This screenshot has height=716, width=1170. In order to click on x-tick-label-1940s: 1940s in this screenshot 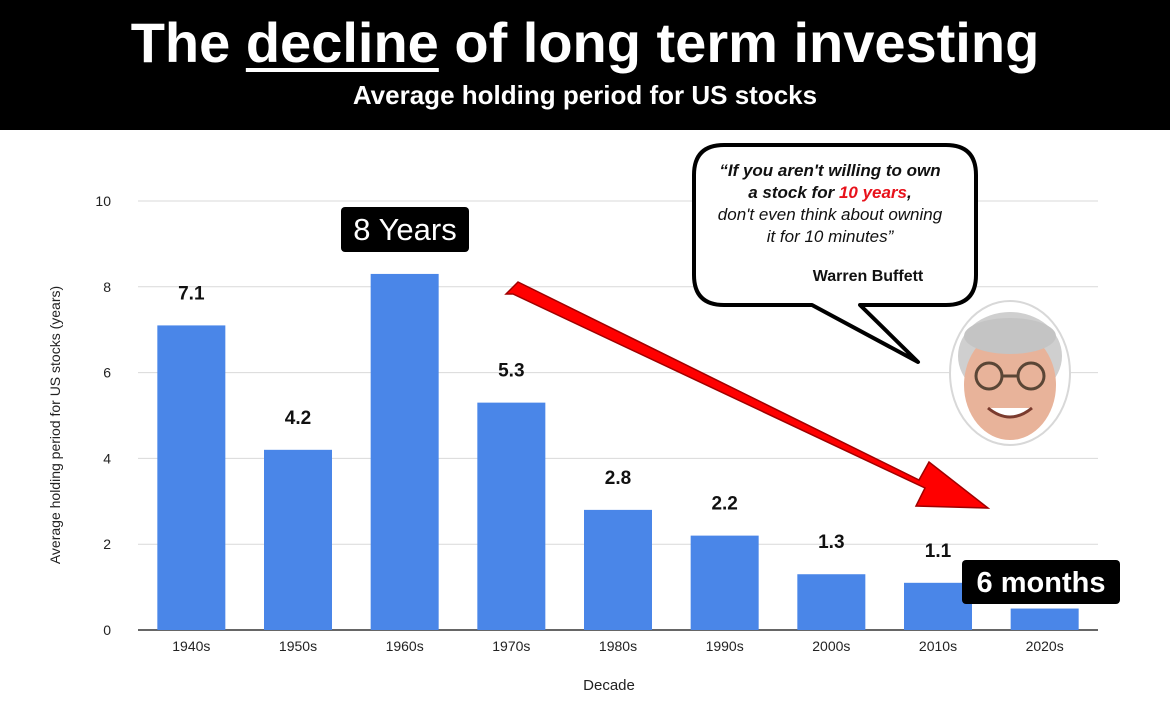, I will do `click(191, 646)`.